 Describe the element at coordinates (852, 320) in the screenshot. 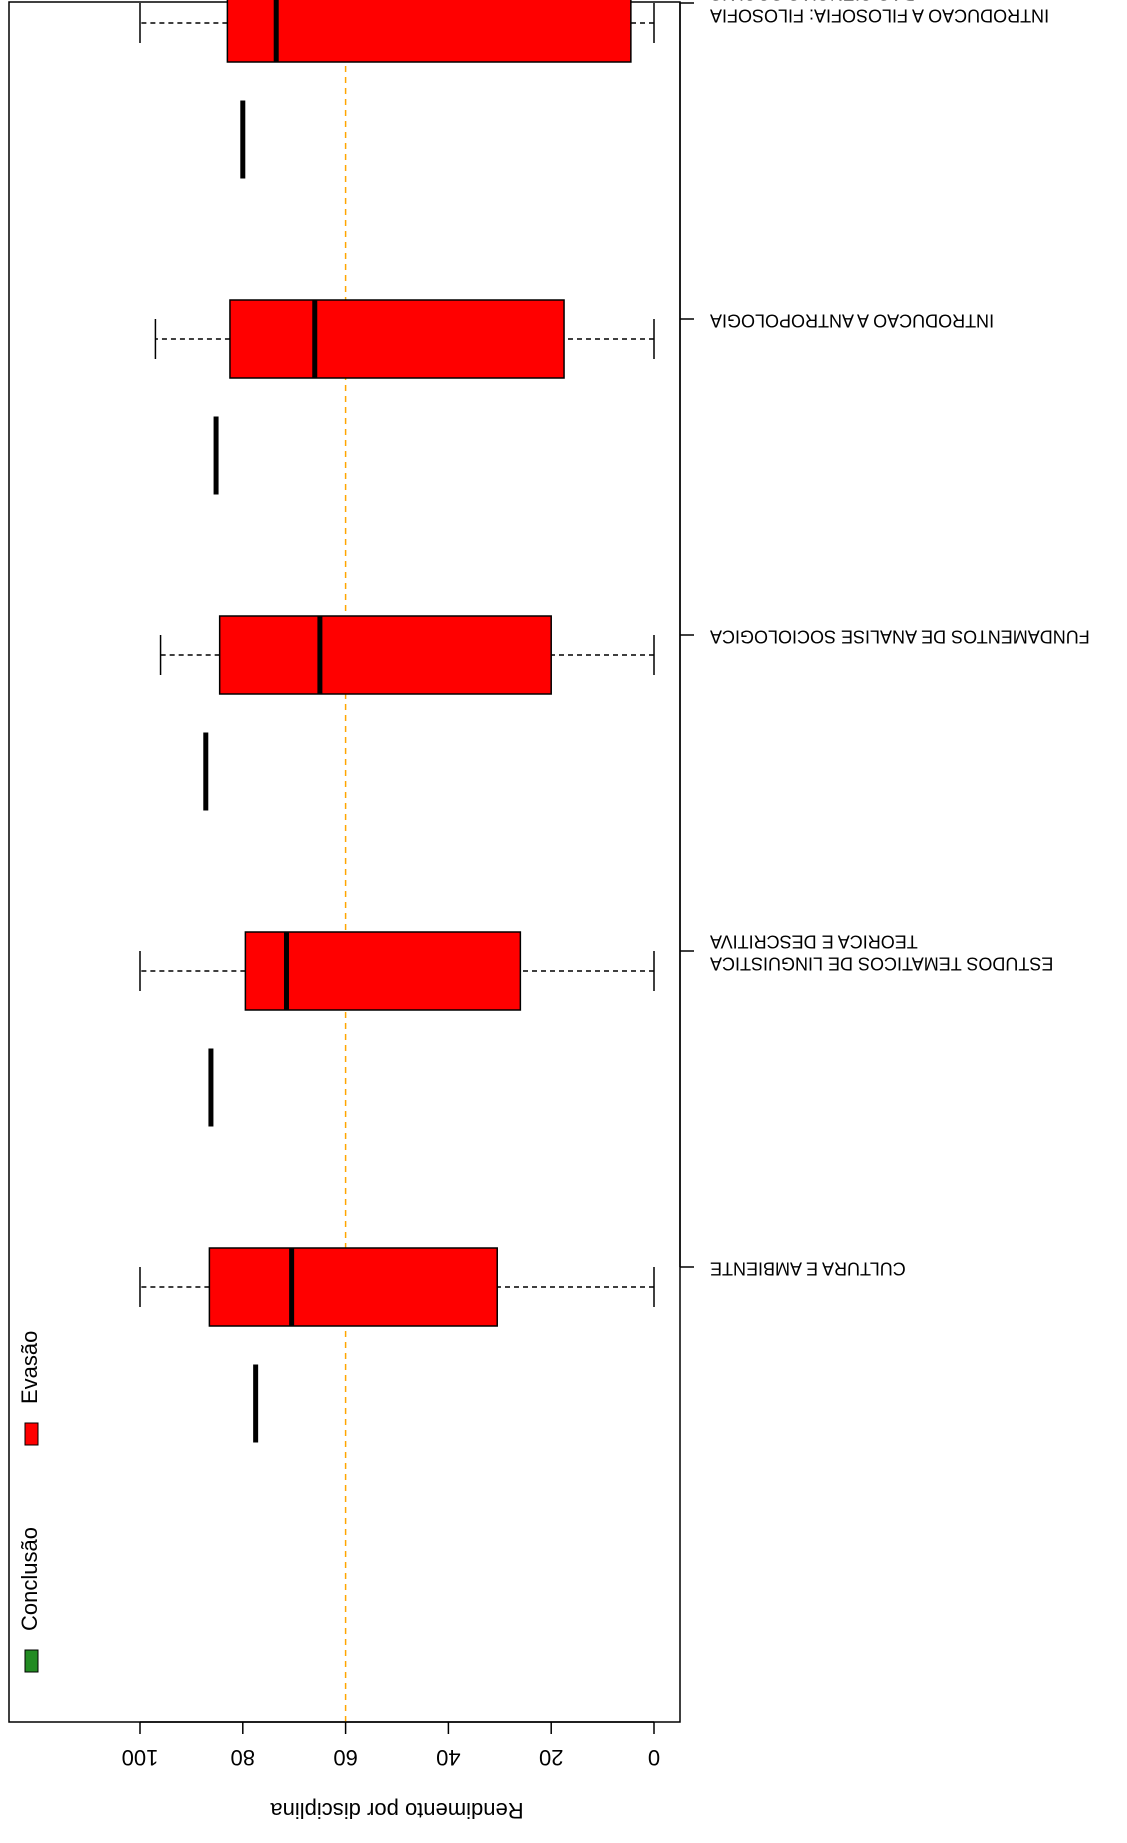

I see `x-tick-label: INTRODUCAO A ANTROPOLOGIA` at that location.